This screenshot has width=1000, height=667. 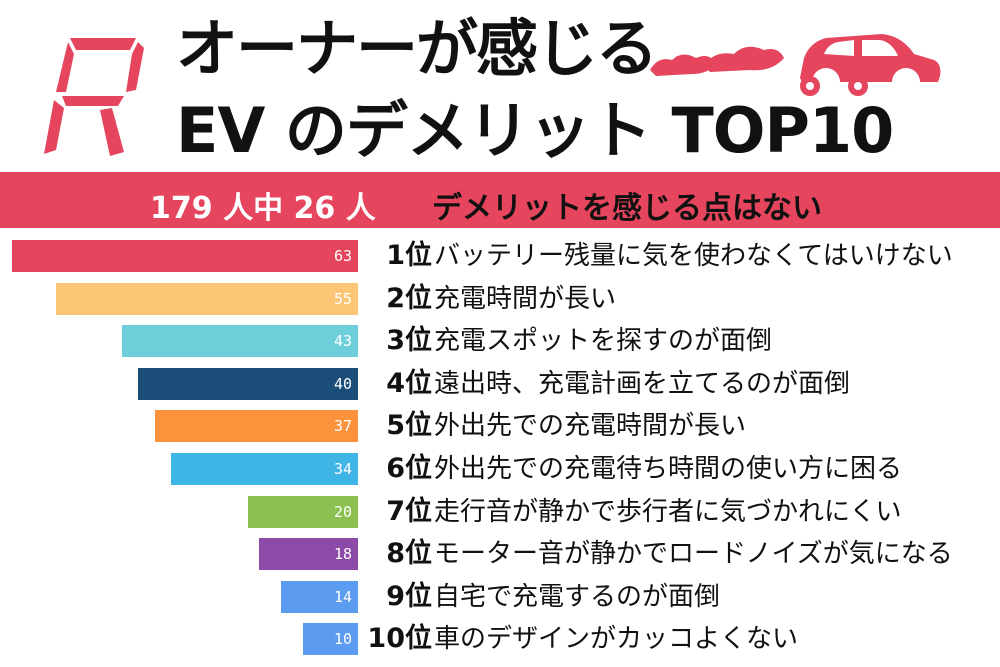 I want to click on category-label-3: 充電スポットを探すのが面倒, so click(x=603, y=341).